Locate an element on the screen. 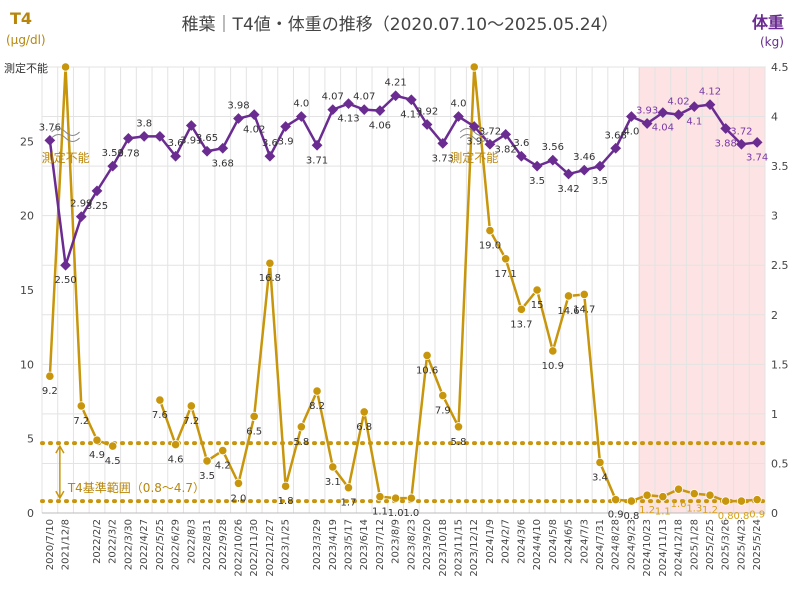 The width and height of the screenshot is (800, 605). x-tick-label: 2023/7/12 is located at coordinates (380, 544).